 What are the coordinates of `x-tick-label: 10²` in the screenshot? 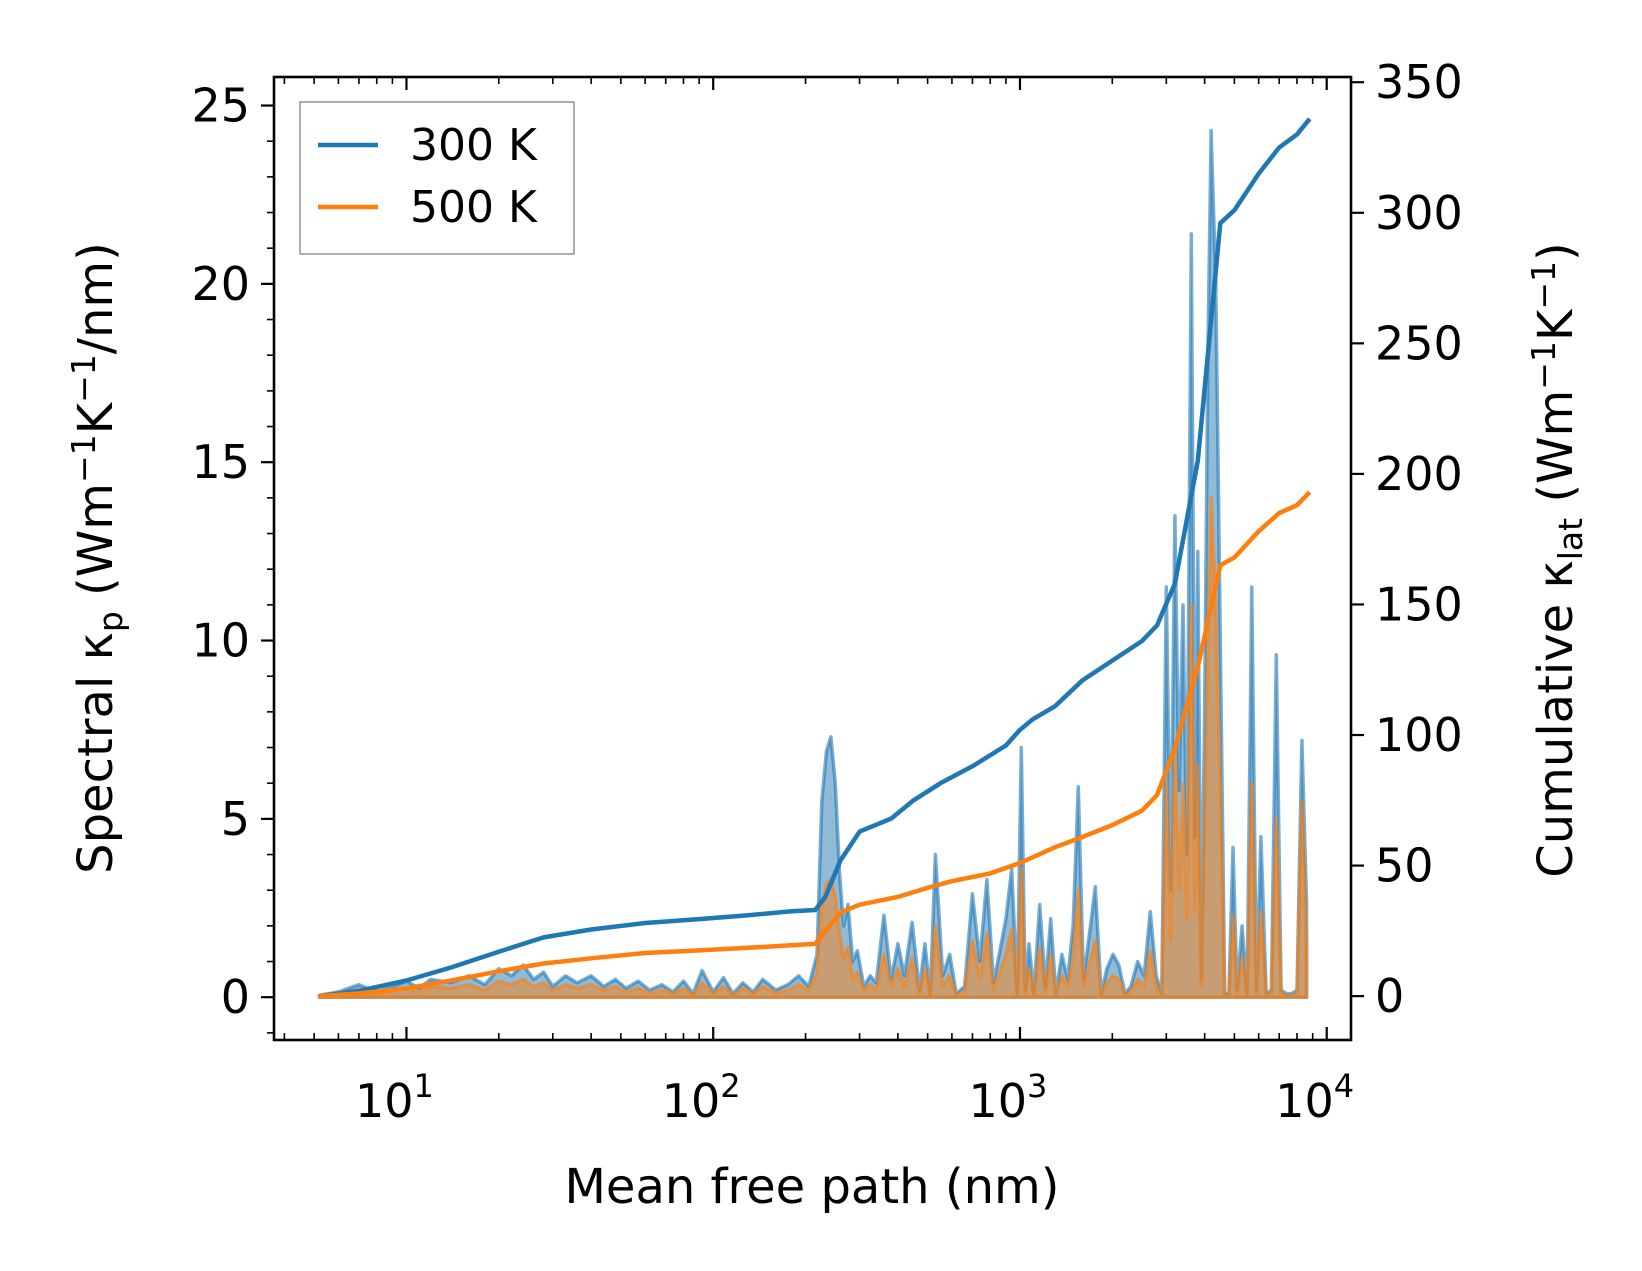 It's located at (701, 1097).